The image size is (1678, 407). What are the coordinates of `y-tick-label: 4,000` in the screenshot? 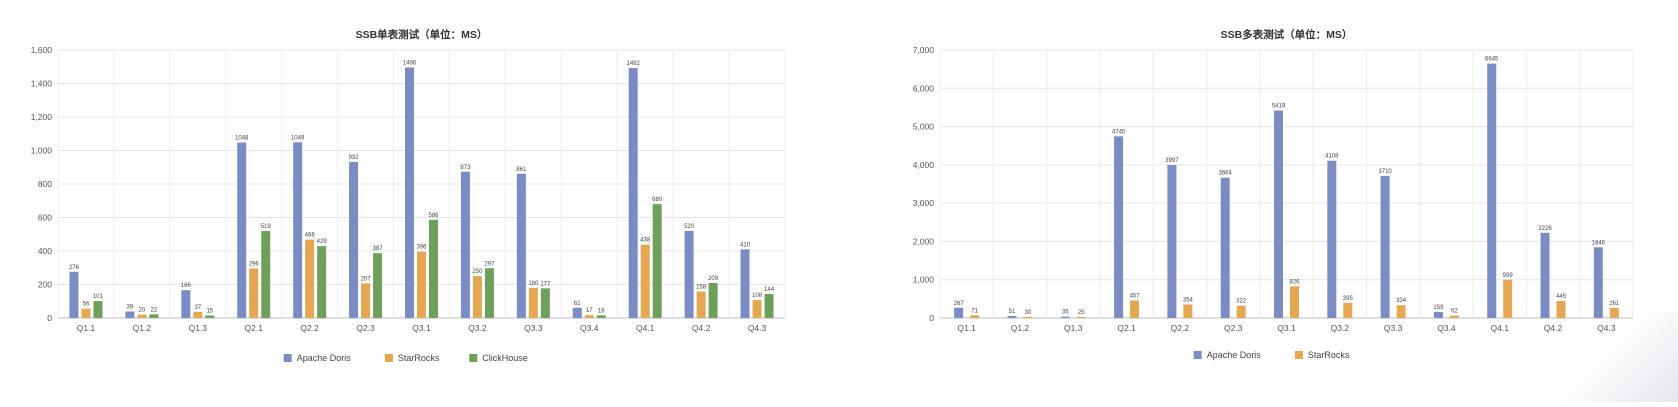 It's located at (924, 165).